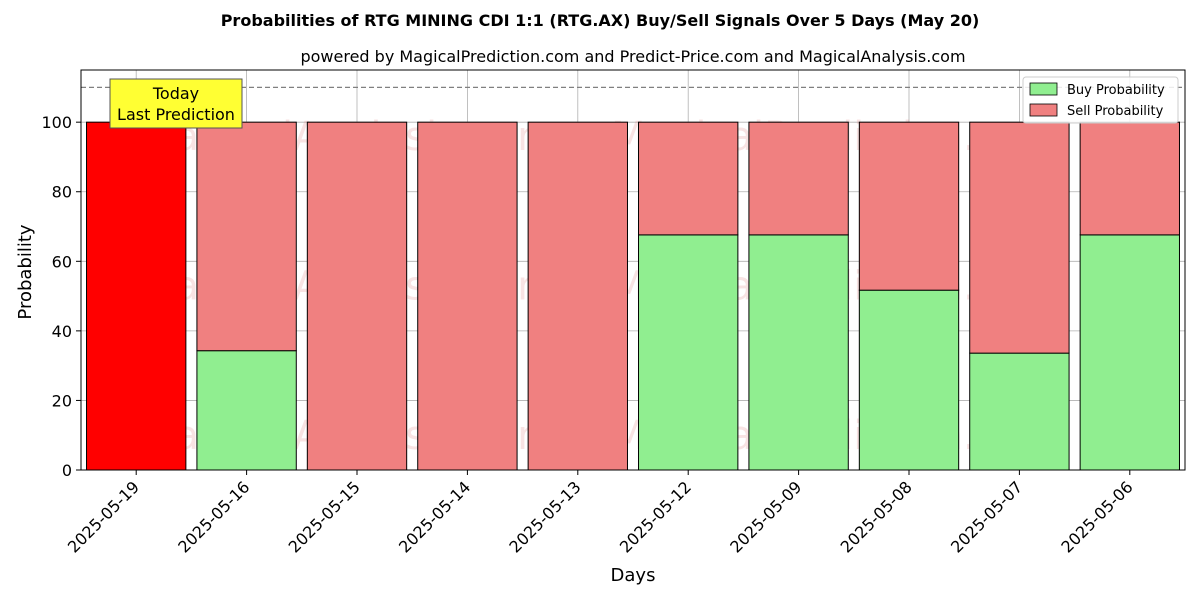 This screenshot has width=1200, height=600. I want to click on today-annotation: Today Last Prediction, so click(176, 103).